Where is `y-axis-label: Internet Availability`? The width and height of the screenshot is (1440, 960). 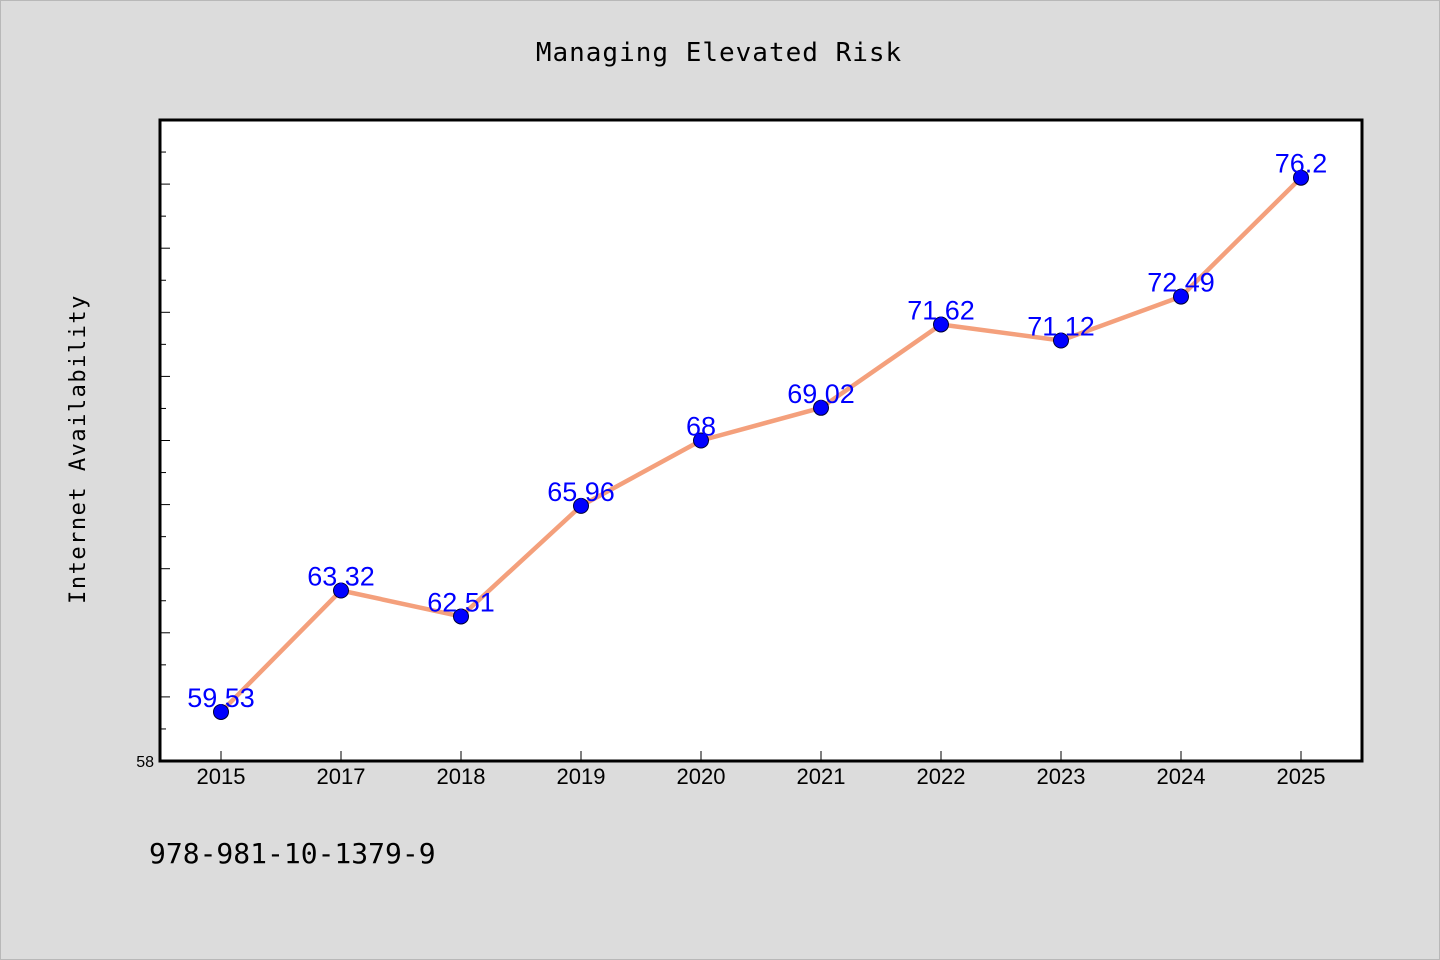
y-axis-label: Internet Availability is located at coordinates (78, 449).